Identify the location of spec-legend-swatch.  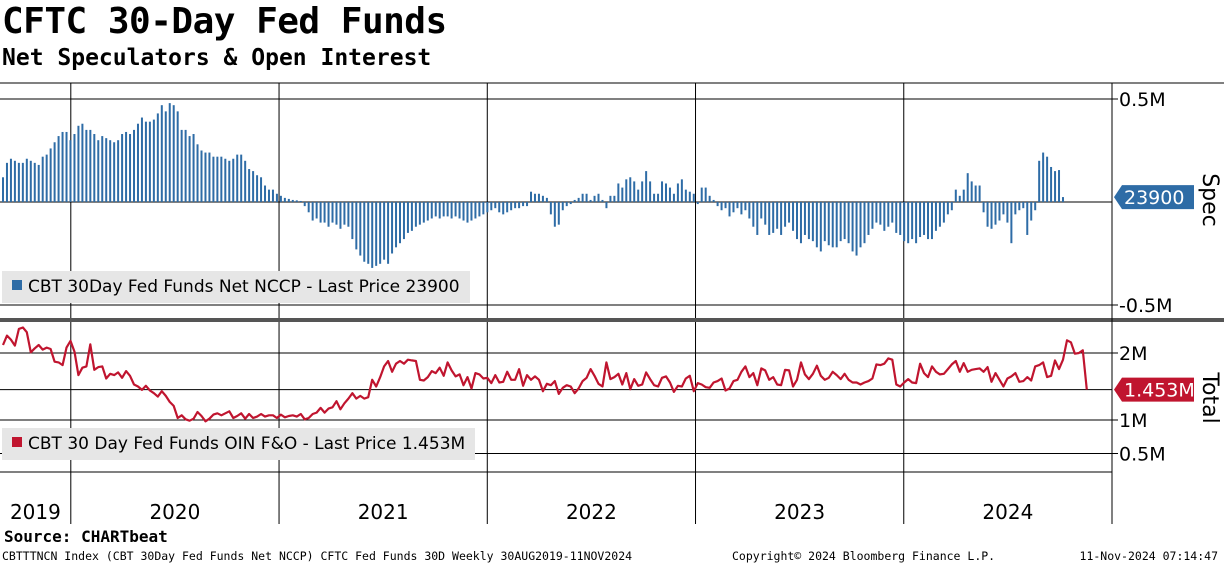
(17, 285).